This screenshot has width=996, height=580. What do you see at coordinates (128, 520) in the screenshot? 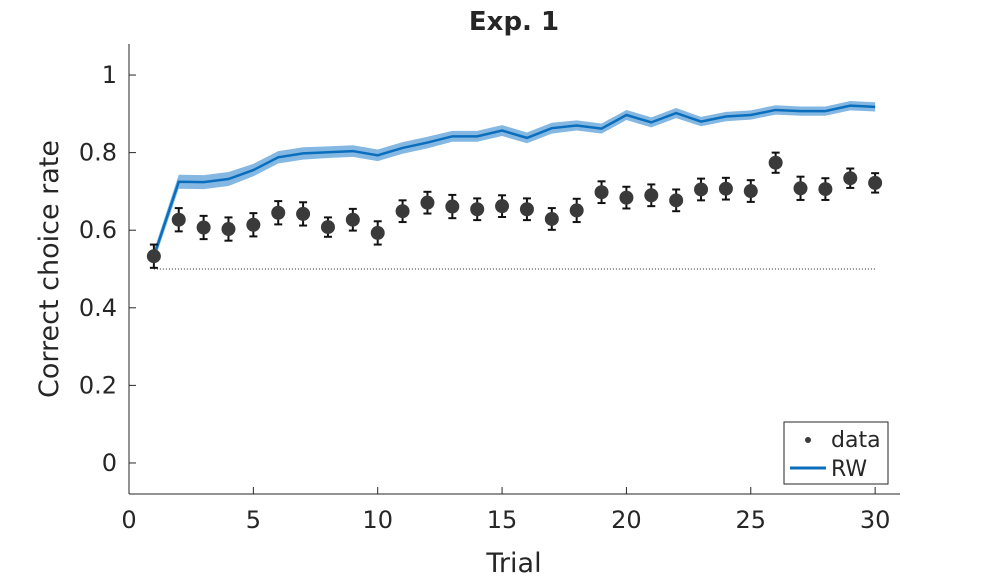
I see `x-tick-label: 0` at bounding box center [128, 520].